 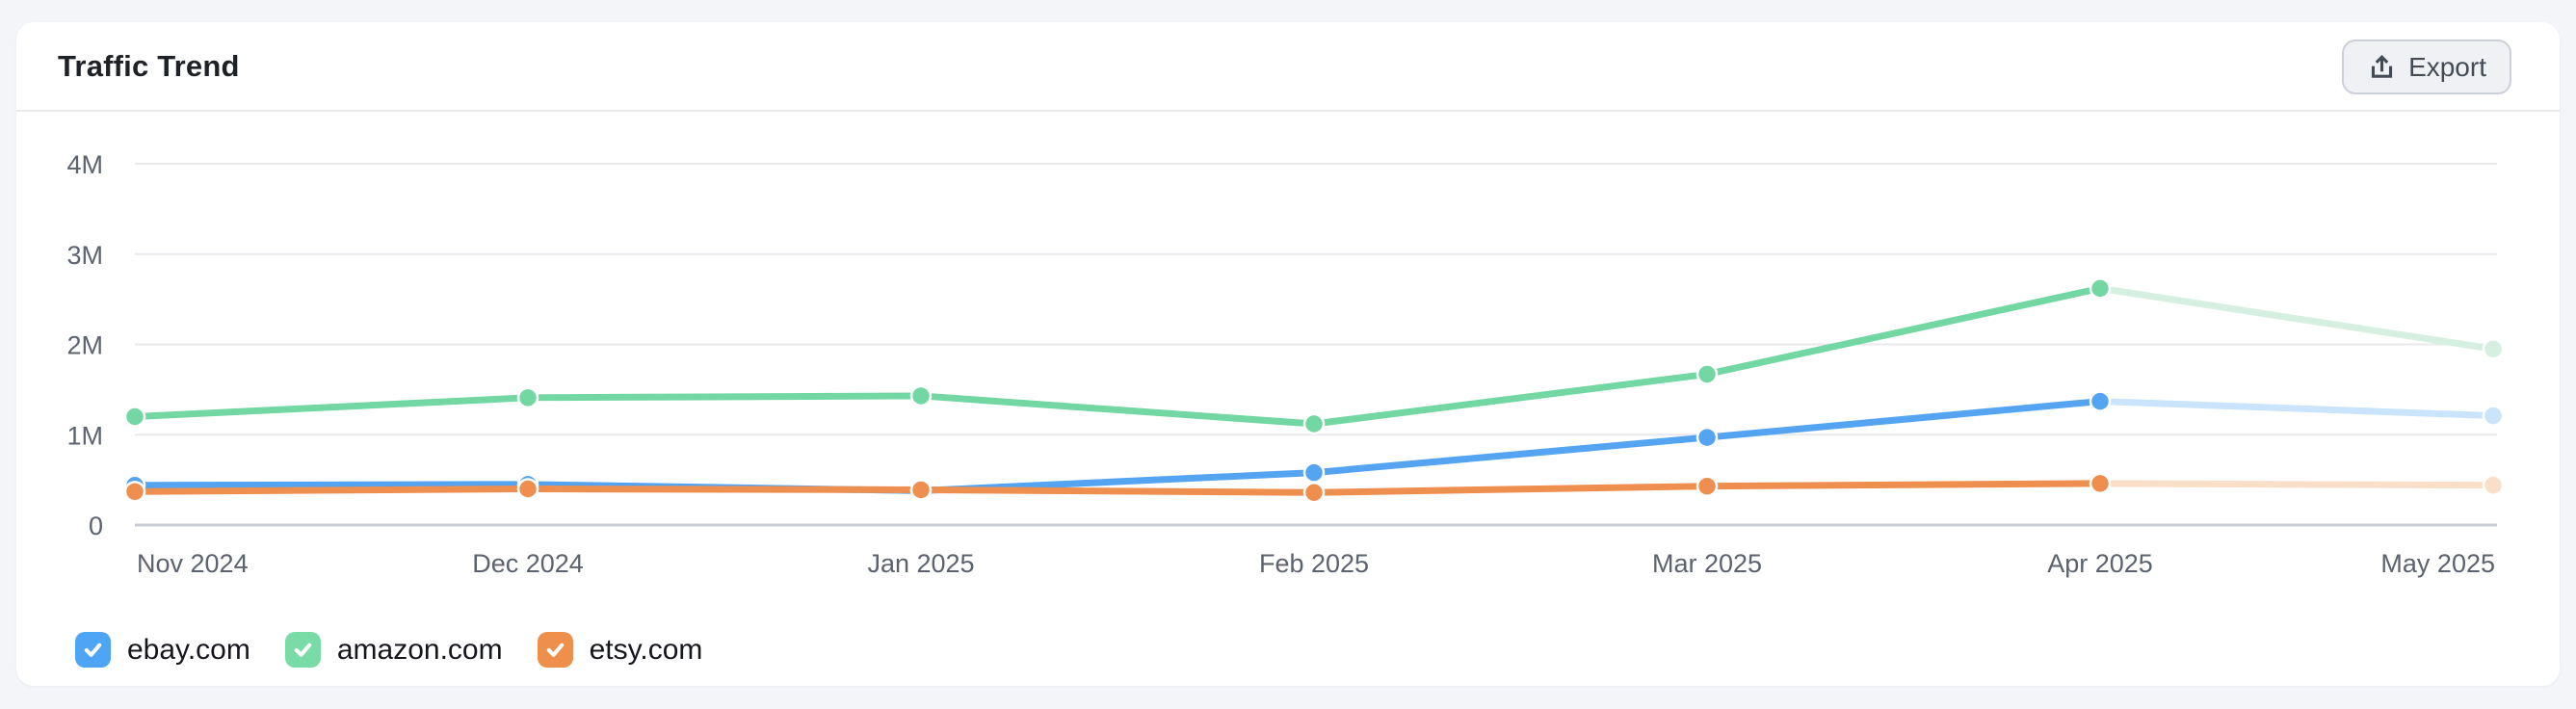 I want to click on y-axis-tick-label: 3M, so click(x=84, y=255).